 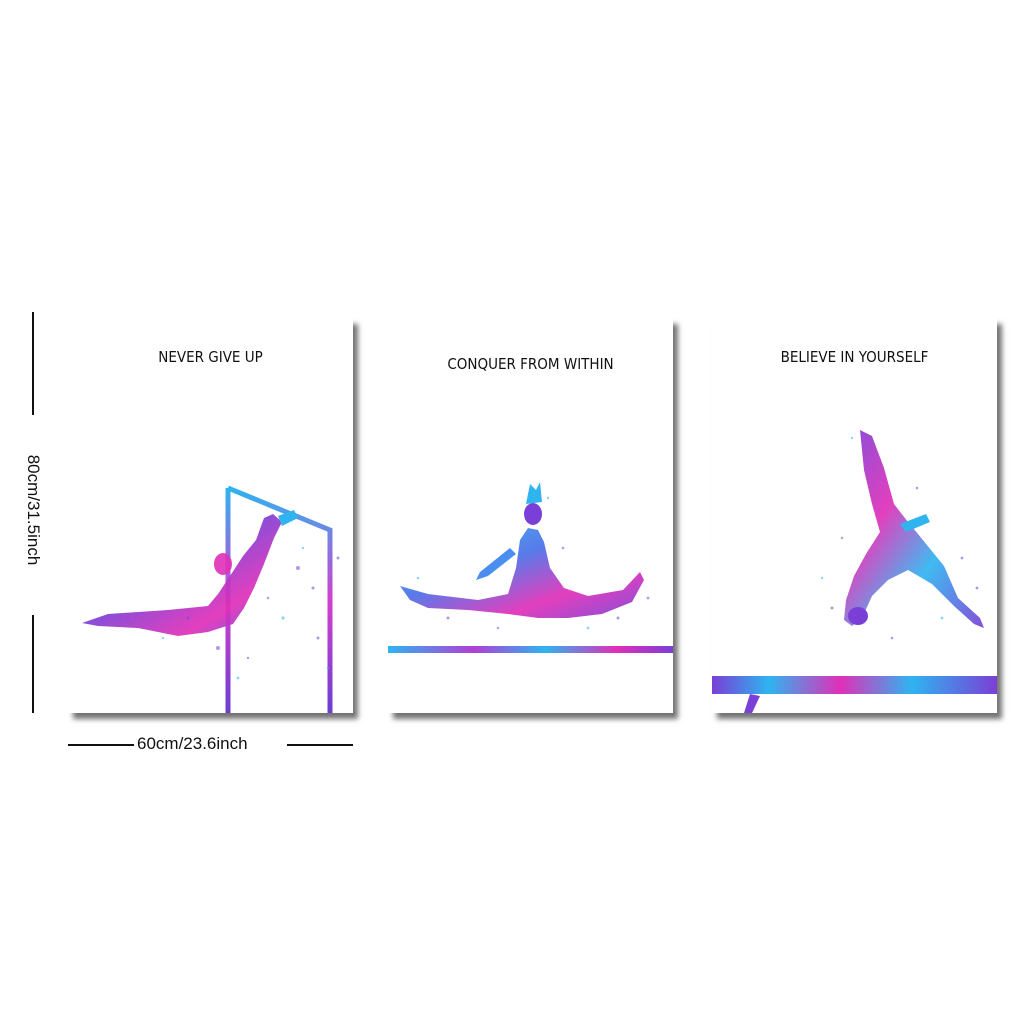 What do you see at coordinates (33, 363) in the screenshot?
I see `height-dimension-line-top` at bounding box center [33, 363].